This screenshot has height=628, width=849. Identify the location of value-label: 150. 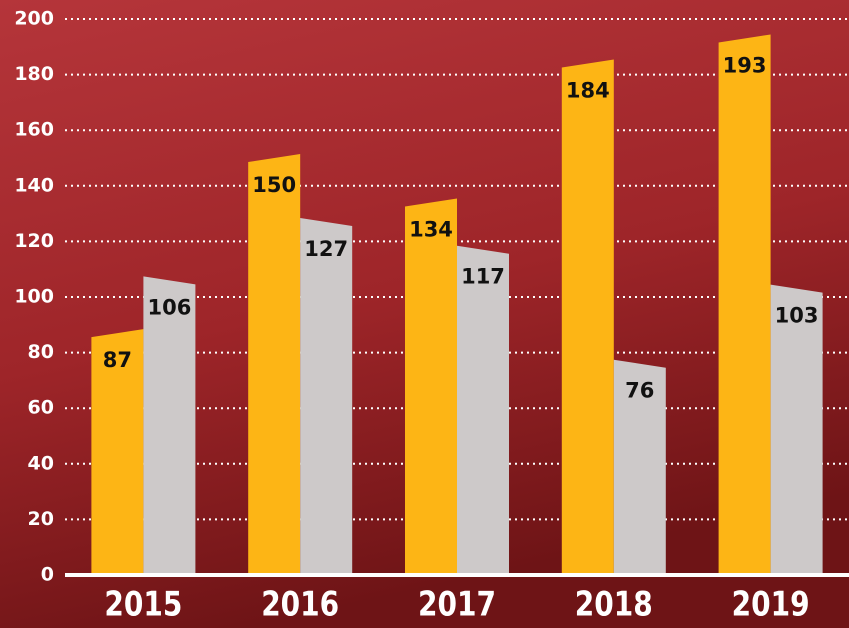
(274, 185).